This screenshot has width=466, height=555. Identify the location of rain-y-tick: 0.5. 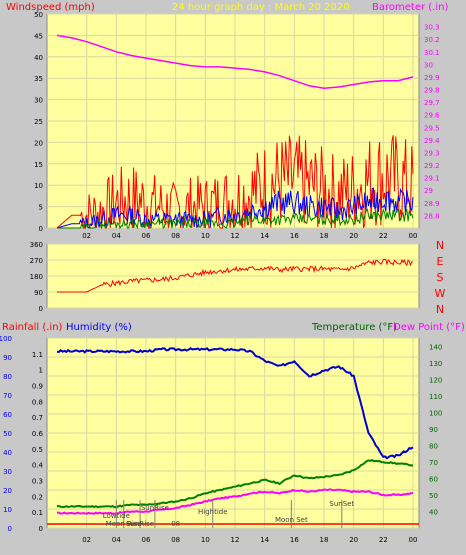
(37, 450).